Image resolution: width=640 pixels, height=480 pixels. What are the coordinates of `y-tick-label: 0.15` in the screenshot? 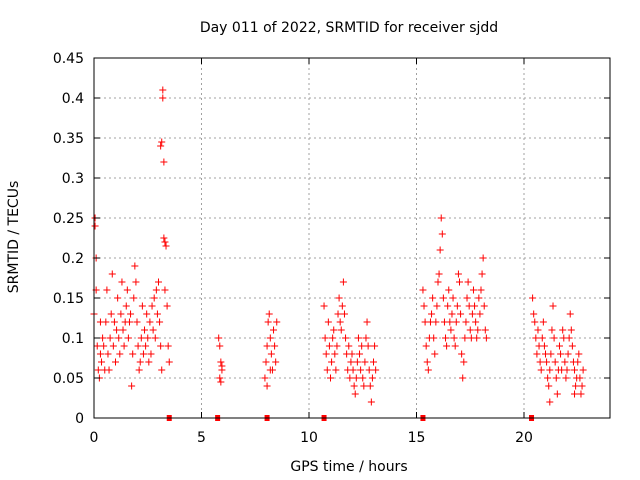 It's located at (68, 299).